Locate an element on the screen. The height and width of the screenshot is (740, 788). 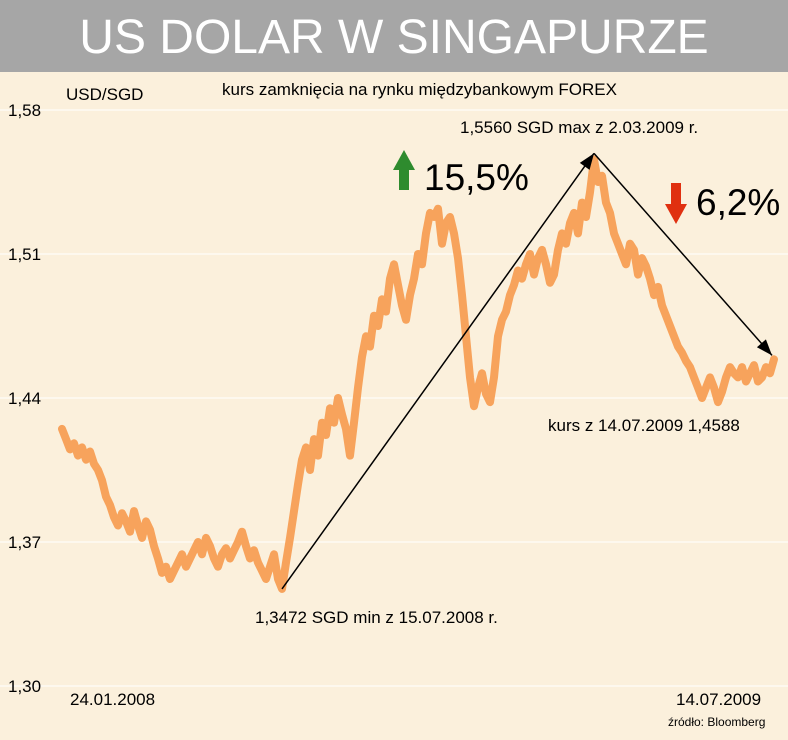
change-down-label: 6,2% is located at coordinates (738, 202).